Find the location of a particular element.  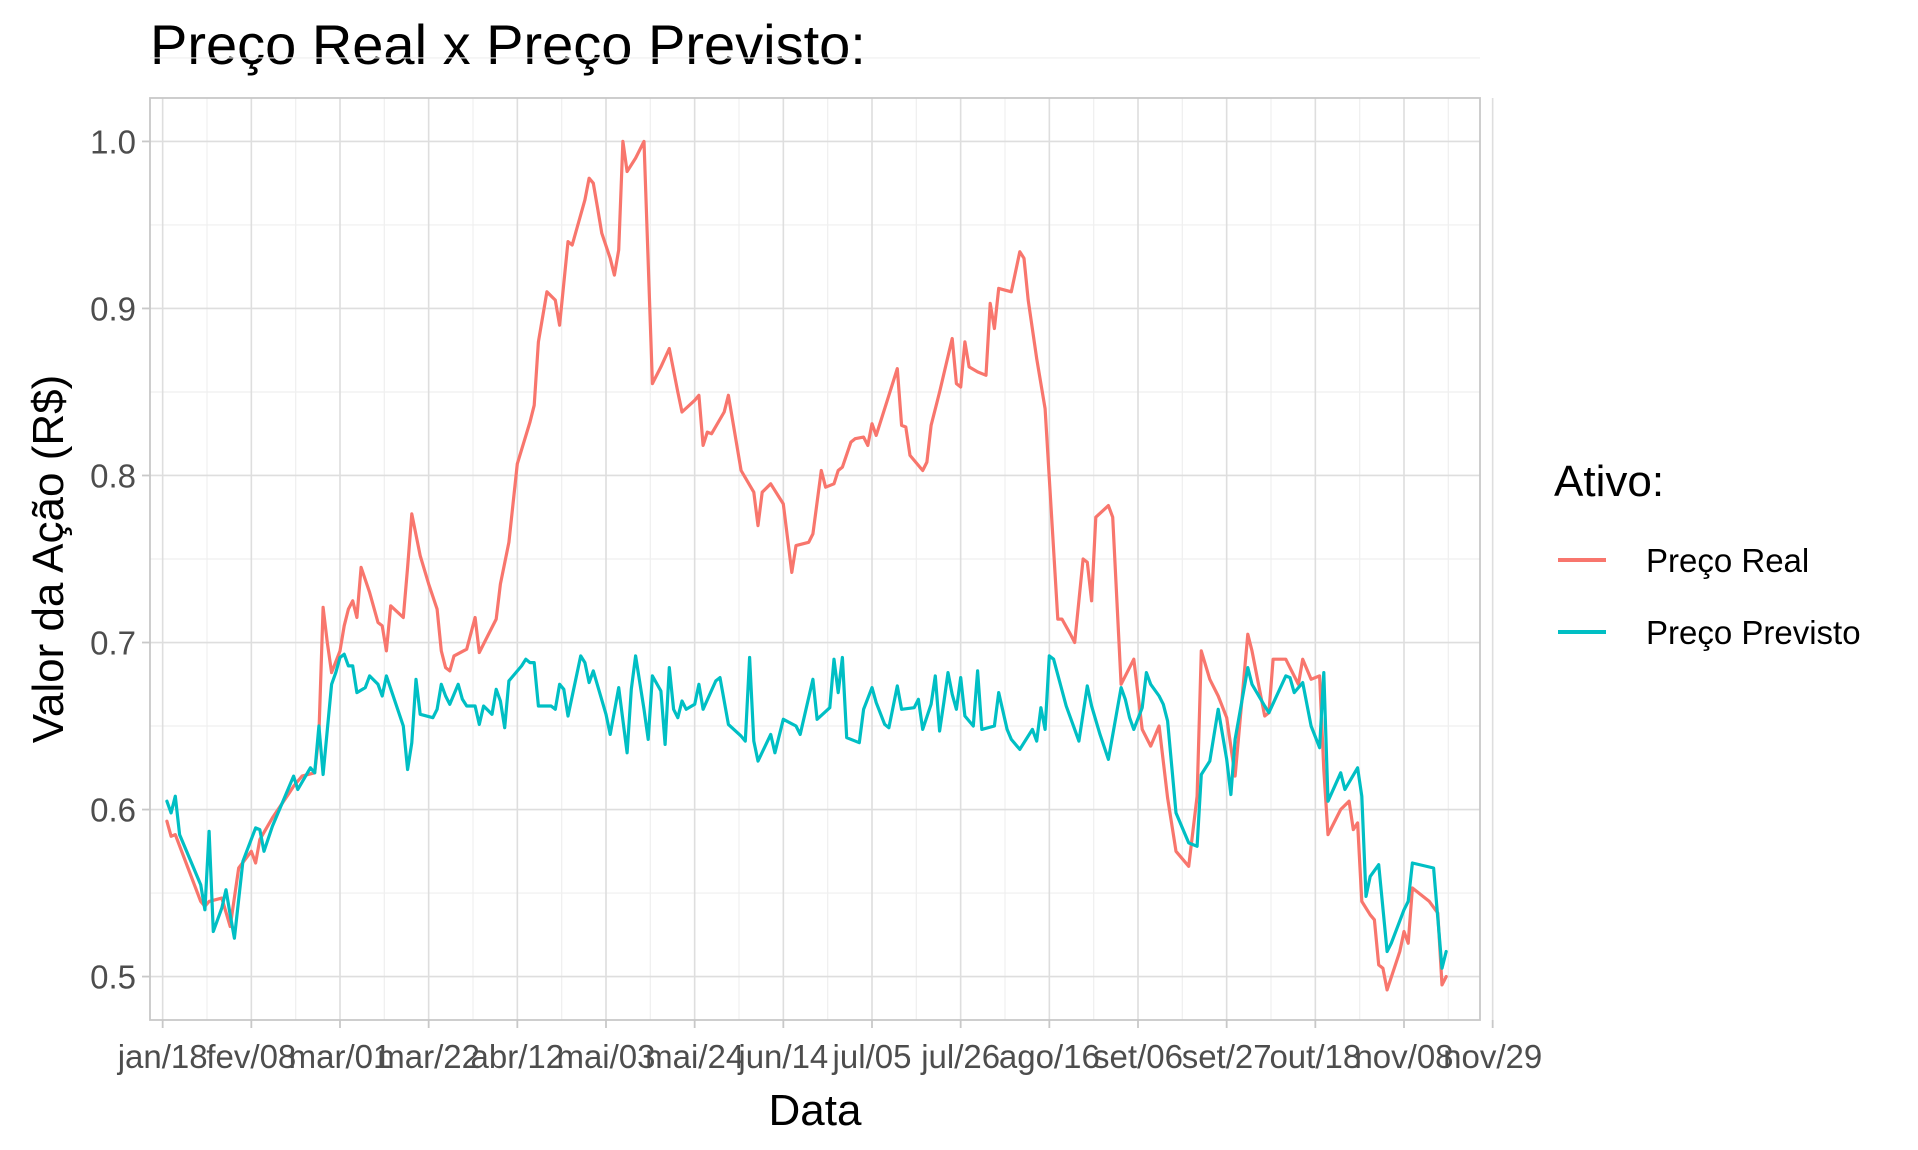

legend: Ativo: Preço Real Preço Previsto is located at coordinates (1707, 554).